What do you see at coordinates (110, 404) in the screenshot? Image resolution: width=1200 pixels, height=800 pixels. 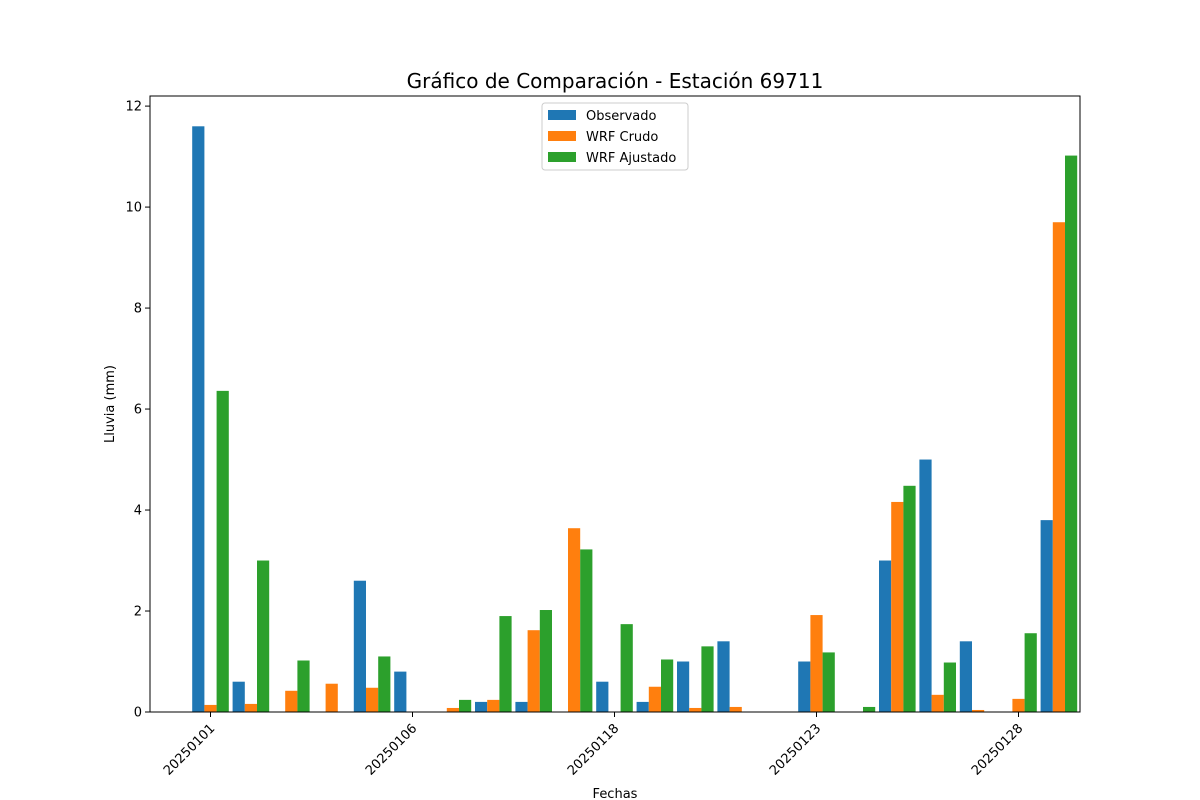 I see `y-axis-label: Lluvia (mm)` at bounding box center [110, 404].